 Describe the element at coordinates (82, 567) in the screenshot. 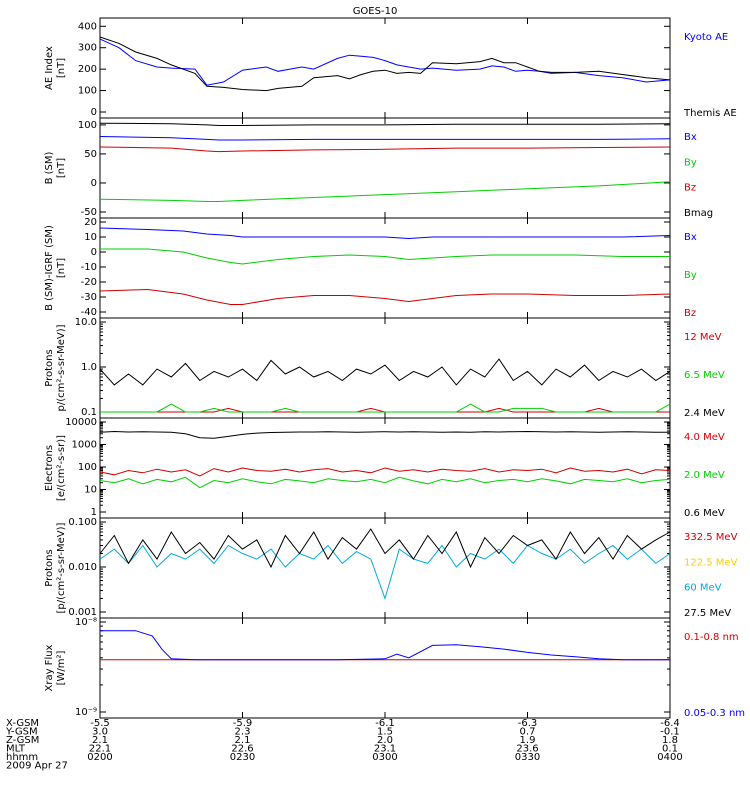

I see `y-tick-label: 0.010` at that location.